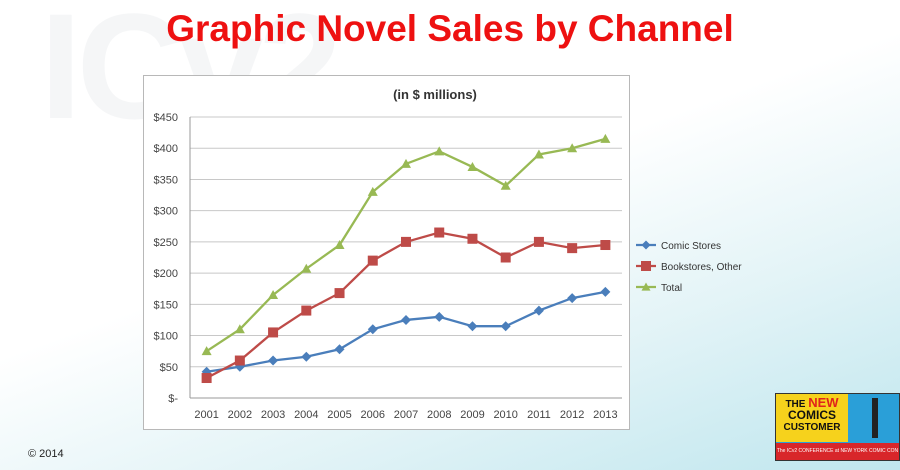 The height and width of the screenshot is (470, 900). I want to click on x-tick-label: 2012, so click(572, 415).